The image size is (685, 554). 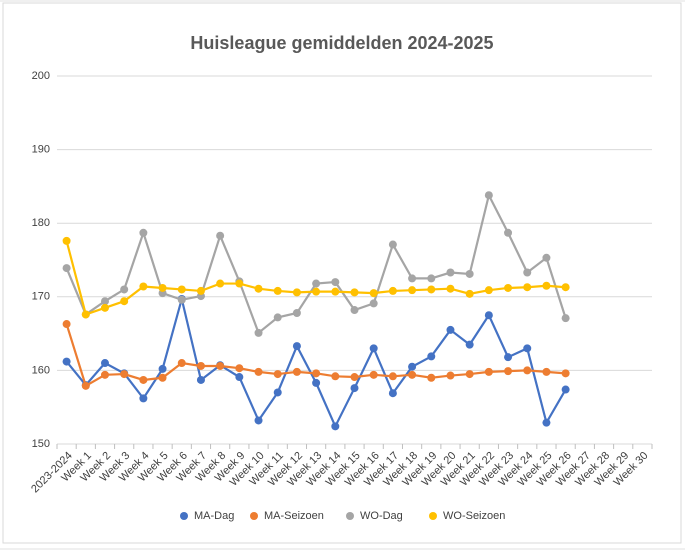 What do you see at coordinates (41, 444) in the screenshot?
I see `y-tick-label: 150` at bounding box center [41, 444].